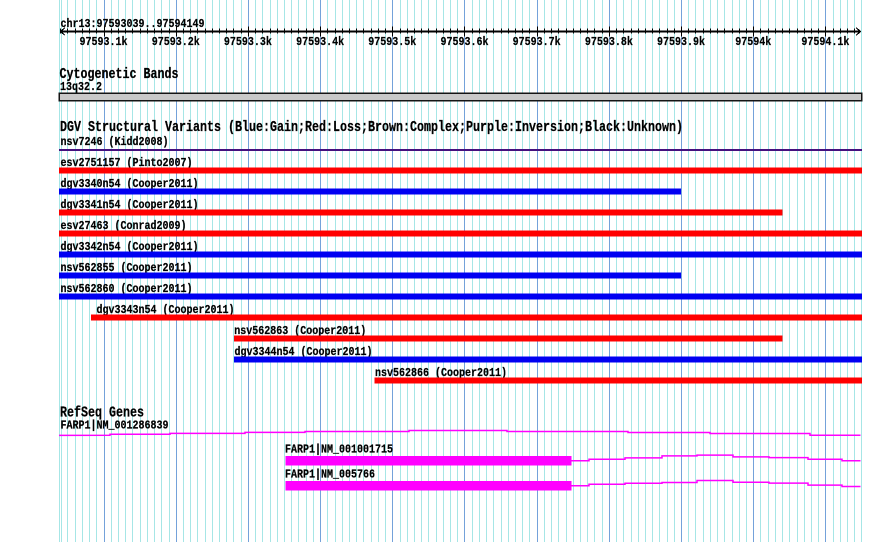 This screenshot has width=890, height=542. I want to click on svg-text: 97593.5k, so click(392, 43).